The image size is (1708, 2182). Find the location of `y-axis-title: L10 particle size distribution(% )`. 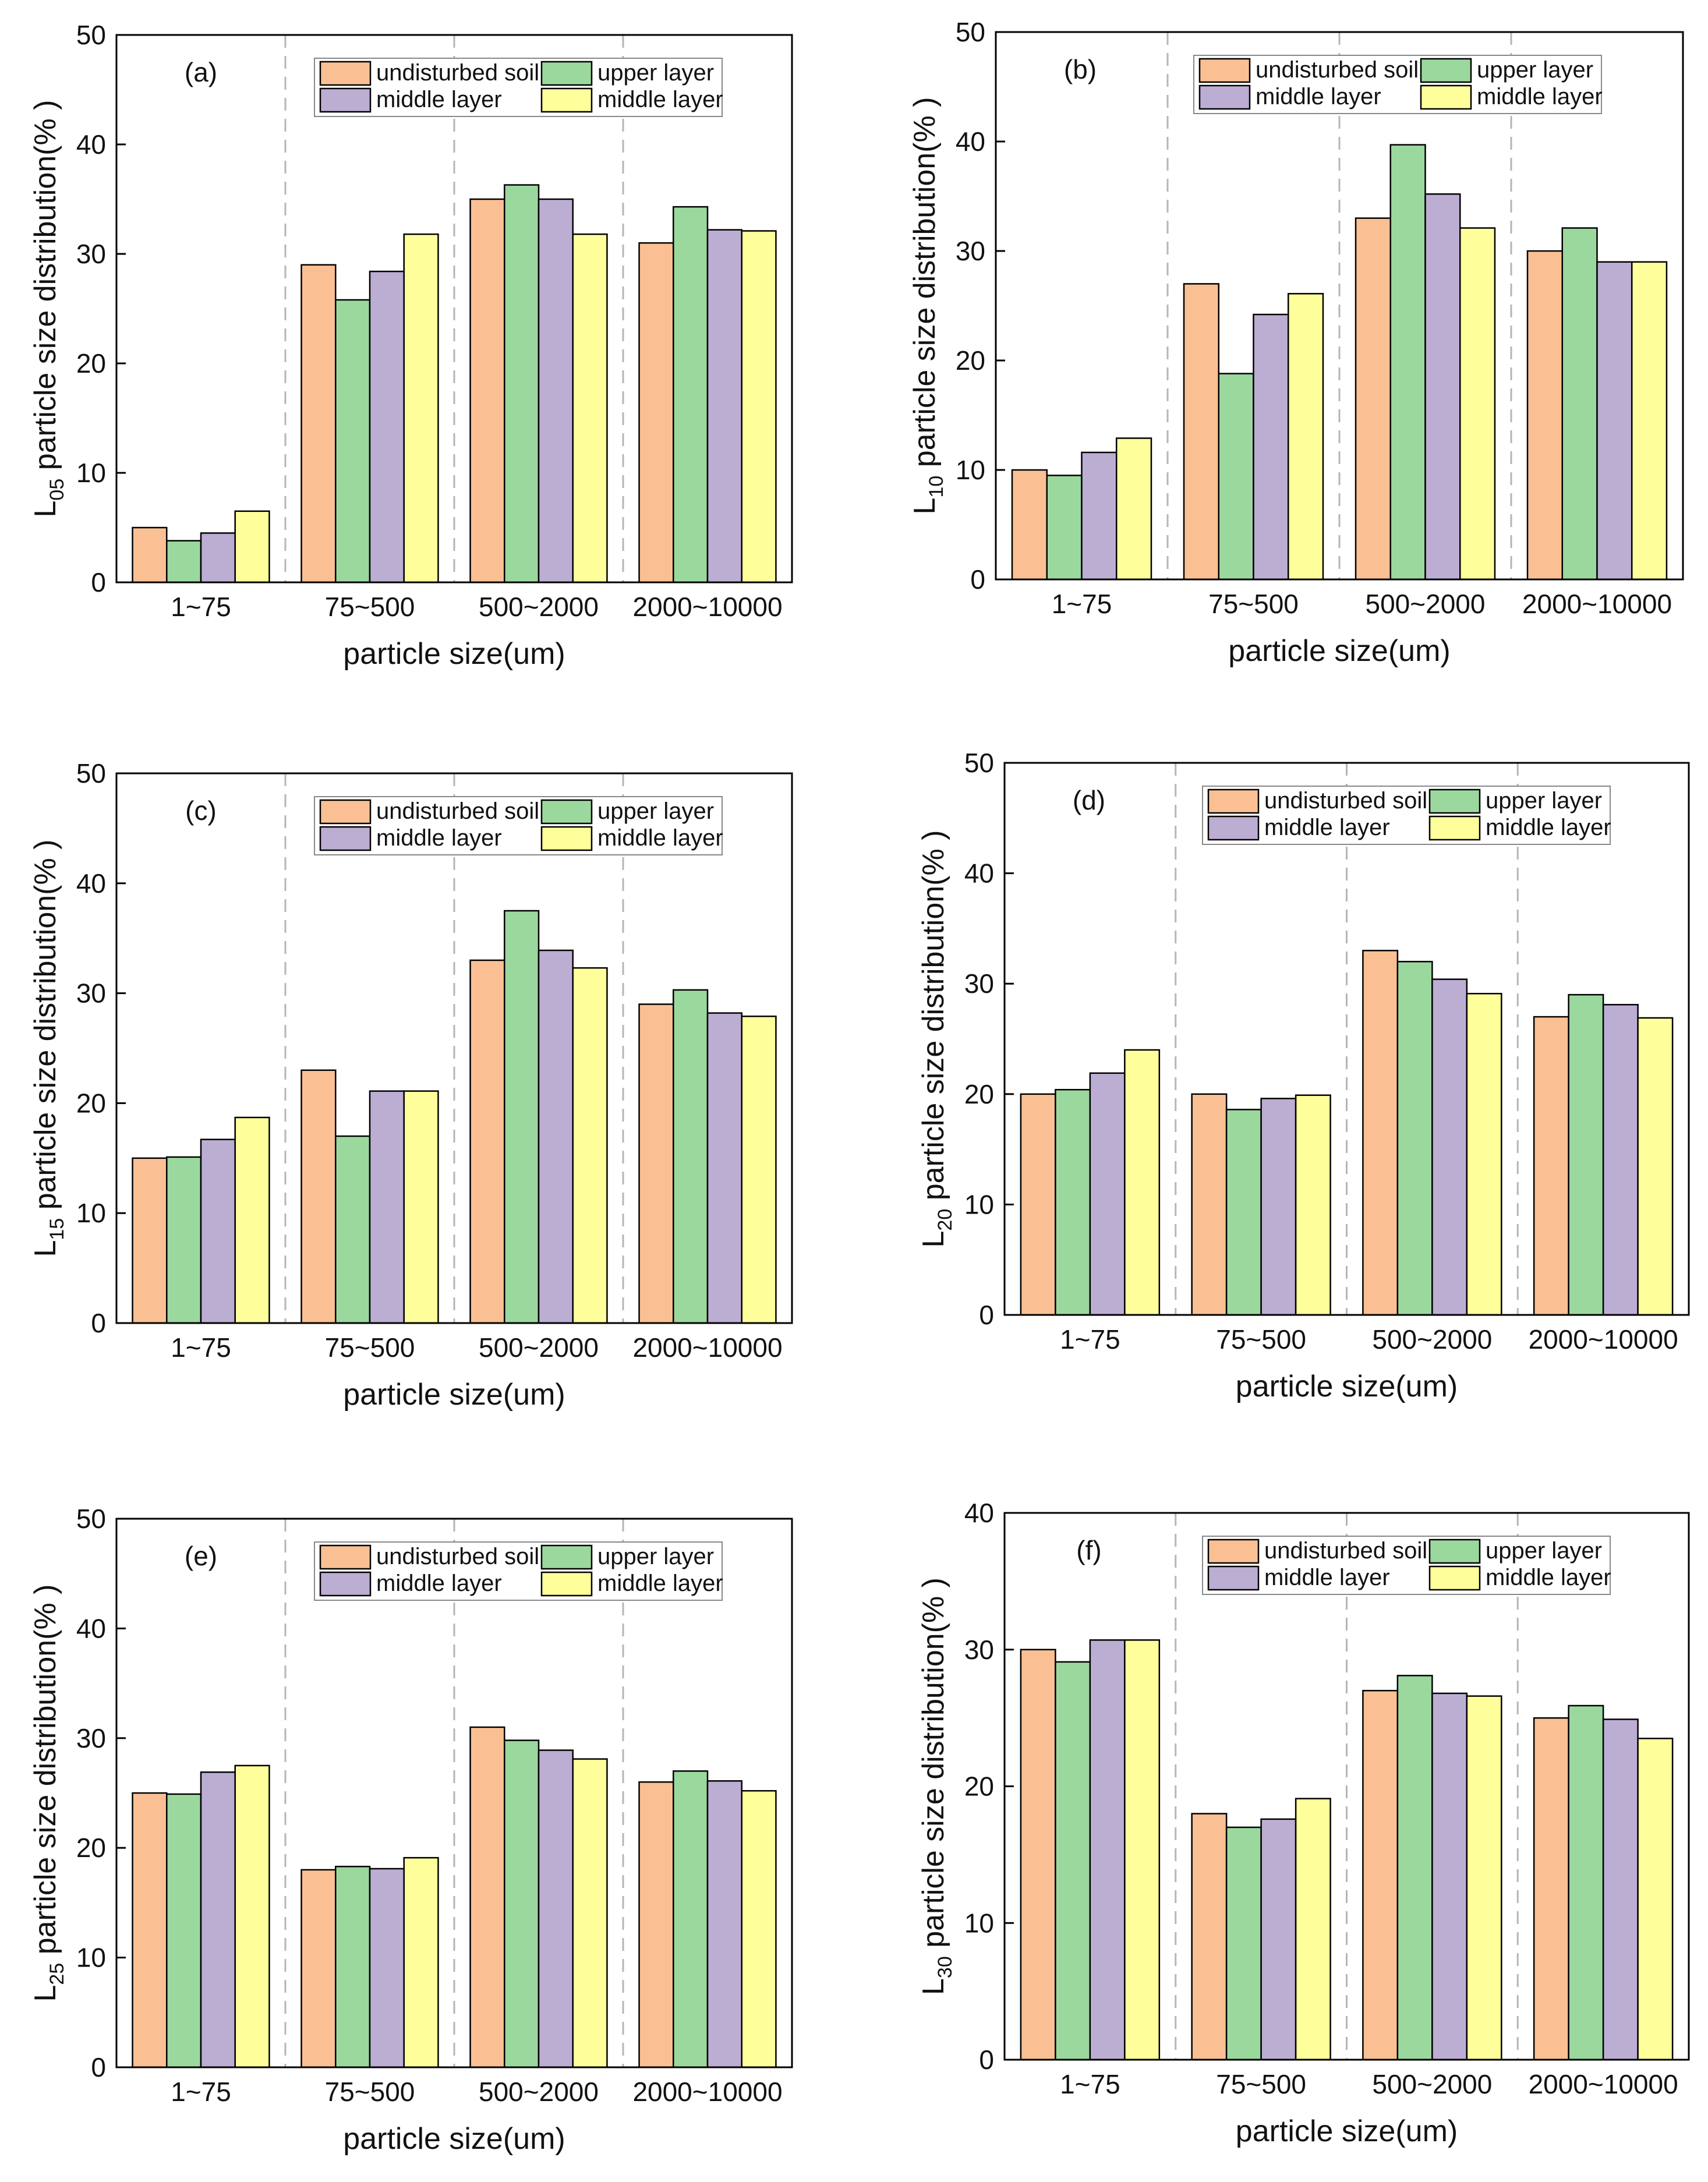

y-axis-title: L10 particle size distribution(% ) is located at coordinates (927, 306).